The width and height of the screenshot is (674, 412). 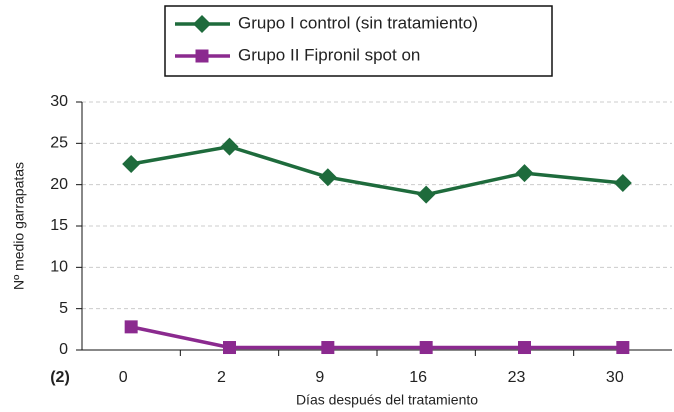 What do you see at coordinates (19, 226) in the screenshot?
I see `y-axis-label: Nº medio garrapatas` at bounding box center [19, 226].